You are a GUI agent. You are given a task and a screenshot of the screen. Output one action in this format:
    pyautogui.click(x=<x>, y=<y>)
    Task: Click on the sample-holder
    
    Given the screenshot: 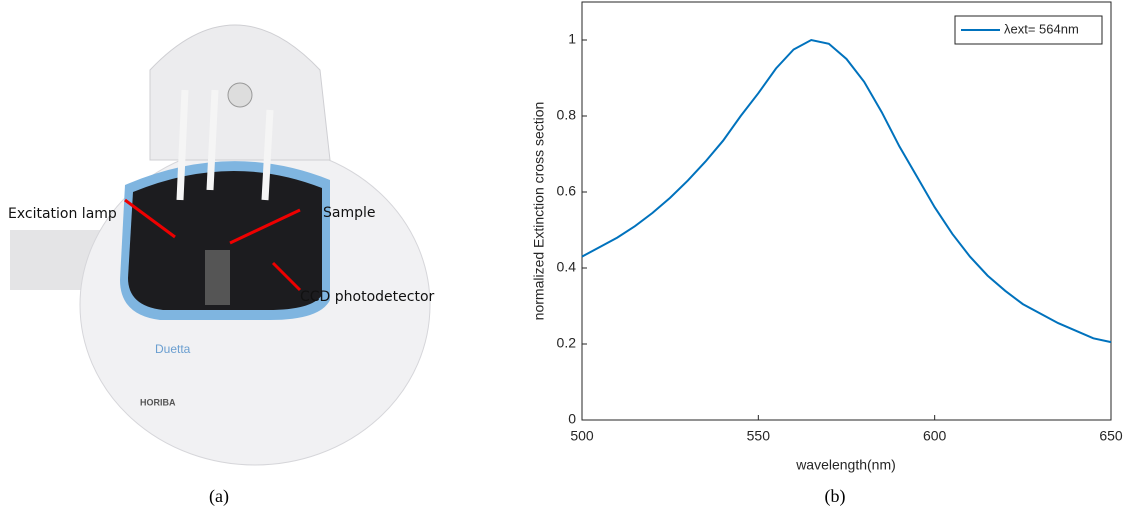 What is the action you would take?
    pyautogui.click(x=217, y=277)
    